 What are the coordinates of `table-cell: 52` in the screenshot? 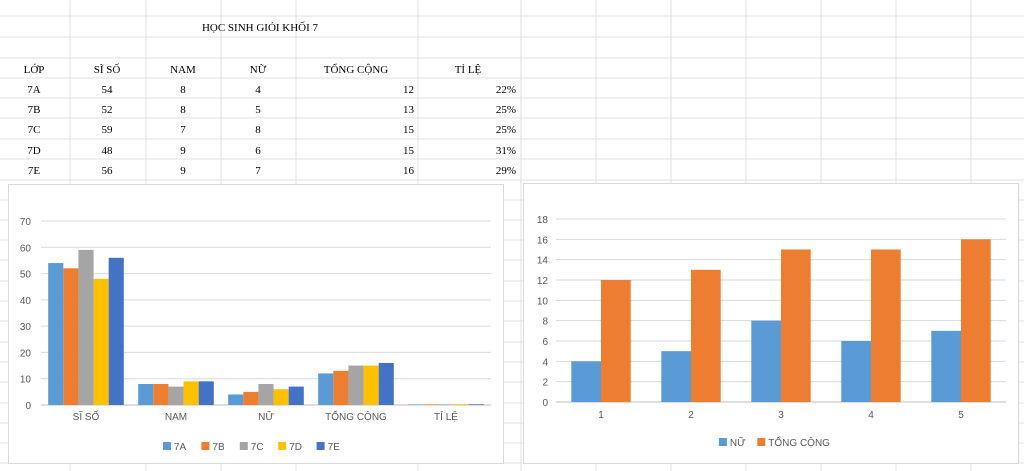 It's located at (107, 110).